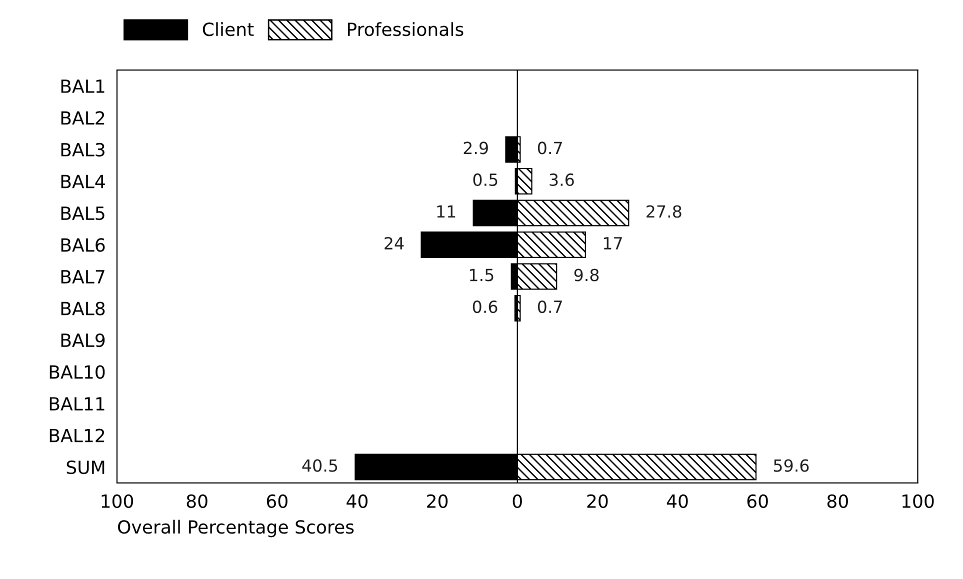  Describe the element at coordinates (85, 467) in the screenshot. I see `y-tick-label: SUM` at that location.